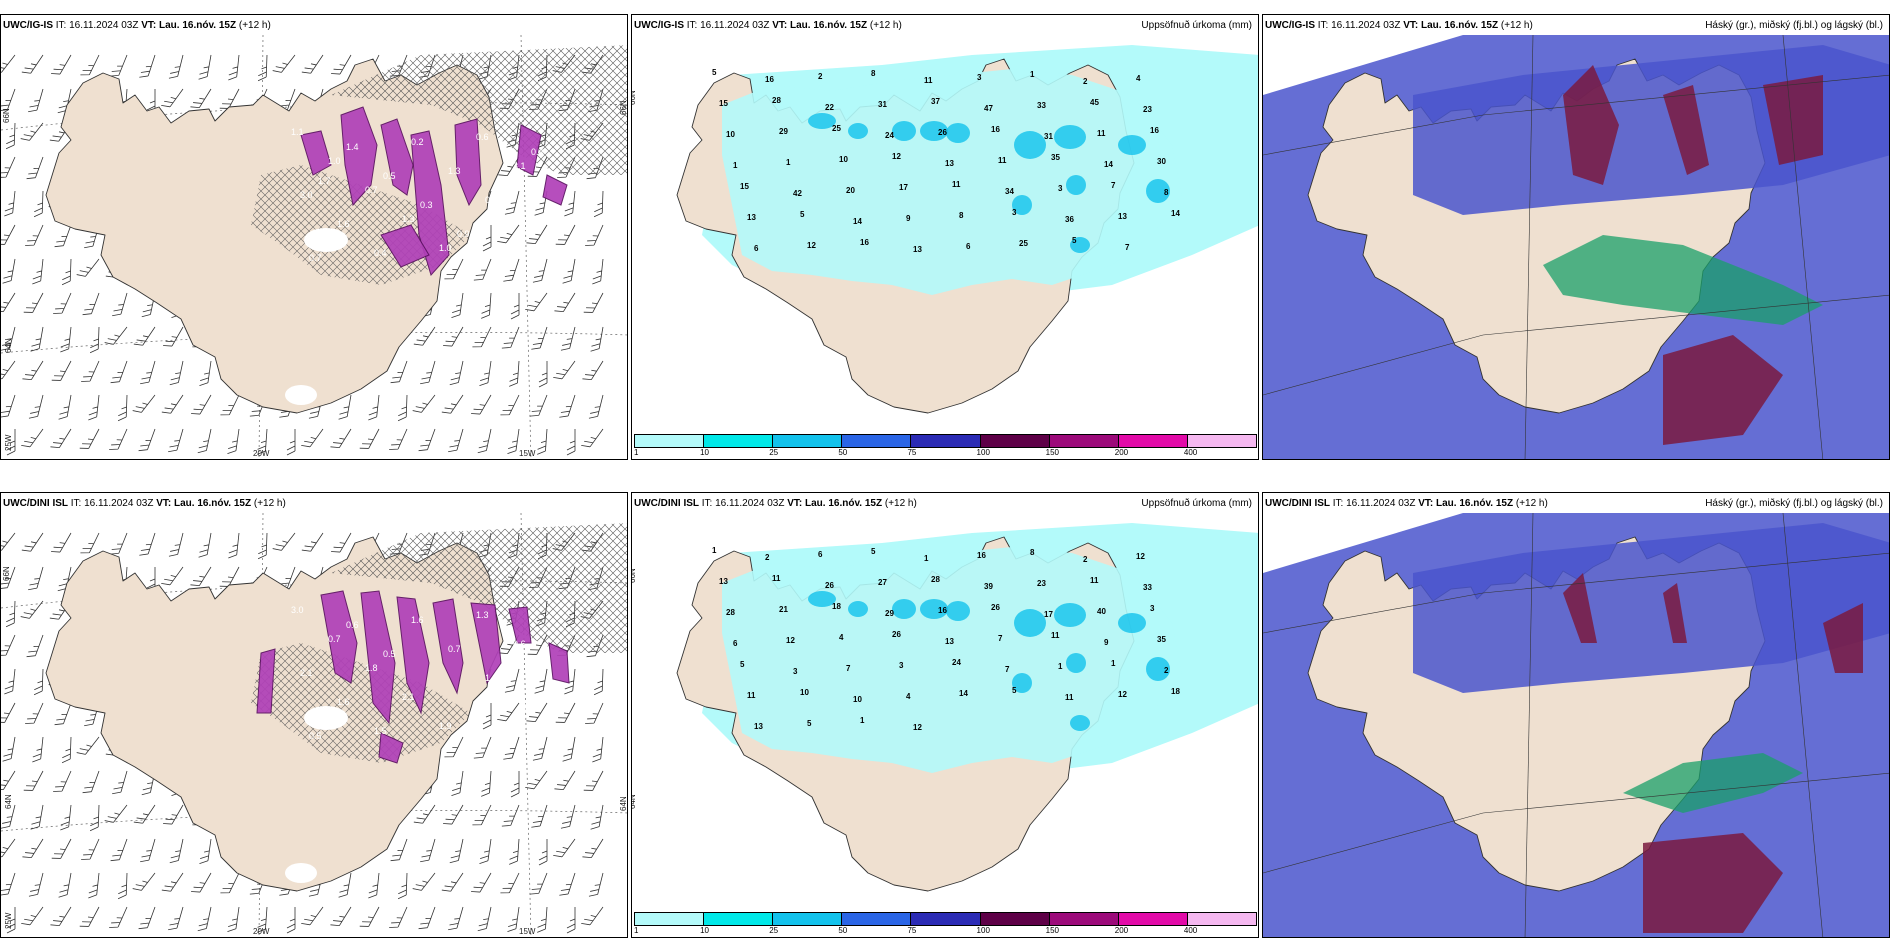 The image size is (1900, 950). Describe the element at coordinates (454, 649) in the screenshot. I see `snowfall-value-label: 0.7` at that location.